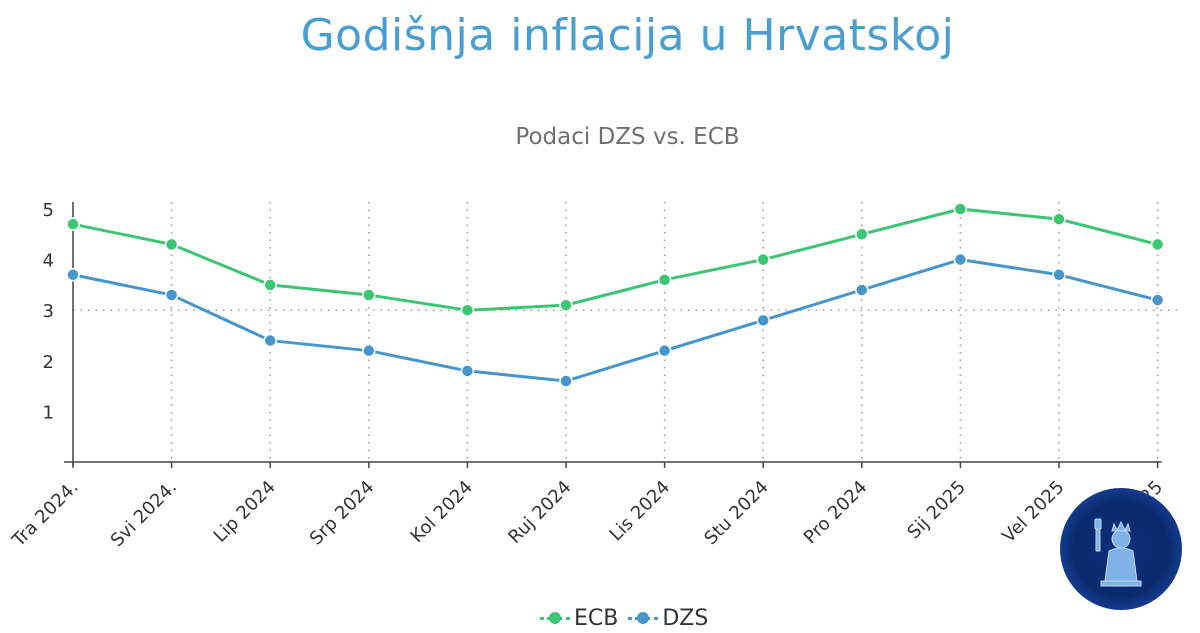 The height and width of the screenshot is (633, 1200). I want to click on x-tick-label: Lis 2024, so click(640, 511).